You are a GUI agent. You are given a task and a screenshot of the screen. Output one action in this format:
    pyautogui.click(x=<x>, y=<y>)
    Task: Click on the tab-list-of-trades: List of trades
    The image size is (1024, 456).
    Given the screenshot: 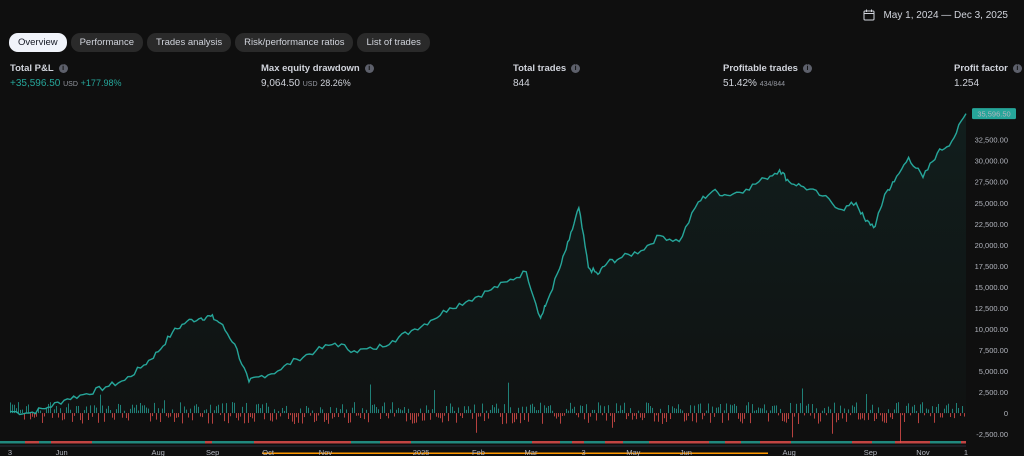 What is the action you would take?
    pyautogui.click(x=393, y=42)
    